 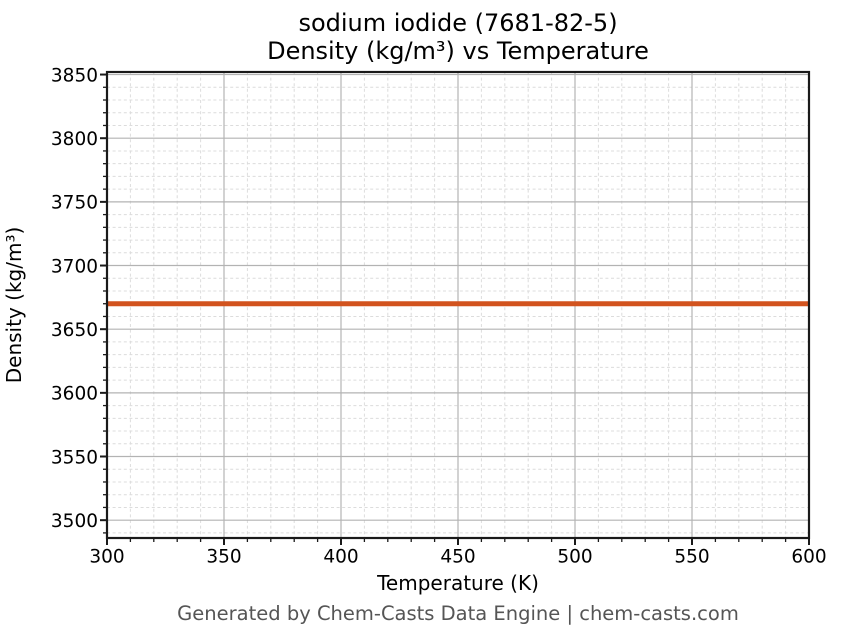 What do you see at coordinates (457, 583) in the screenshot?
I see `x-axis-label: Temperature (K)` at bounding box center [457, 583].